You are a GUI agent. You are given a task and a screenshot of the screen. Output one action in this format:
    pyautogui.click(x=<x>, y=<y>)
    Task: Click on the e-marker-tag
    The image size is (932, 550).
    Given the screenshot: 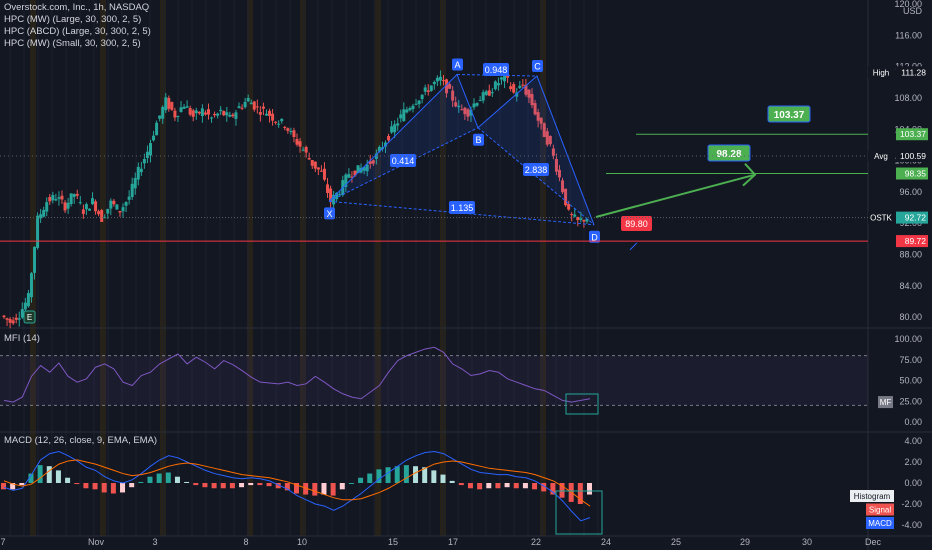 What is the action you would take?
    pyautogui.click(x=29, y=317)
    